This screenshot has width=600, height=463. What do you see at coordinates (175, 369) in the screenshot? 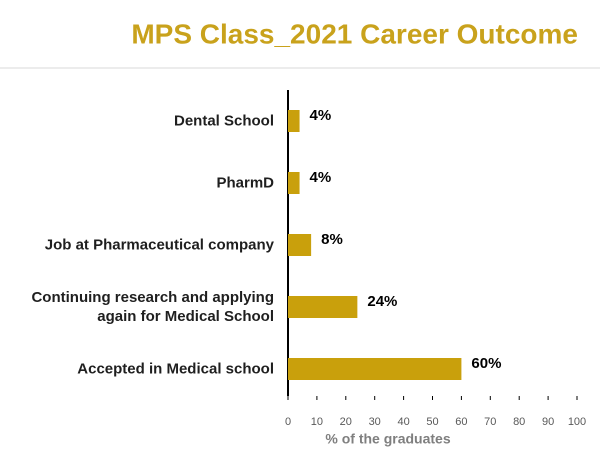
I see `y-tick-label: Accepted in Medical school` at bounding box center [175, 369].